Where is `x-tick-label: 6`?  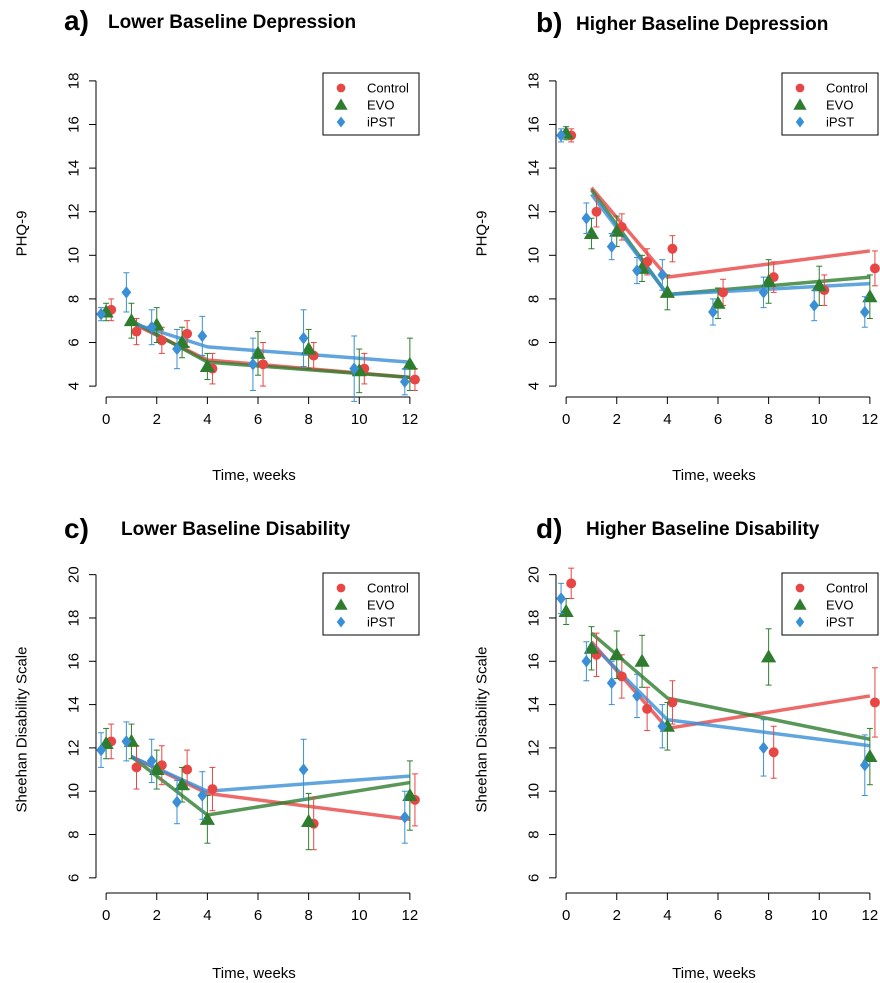 x-tick-label: 6 is located at coordinates (718, 419).